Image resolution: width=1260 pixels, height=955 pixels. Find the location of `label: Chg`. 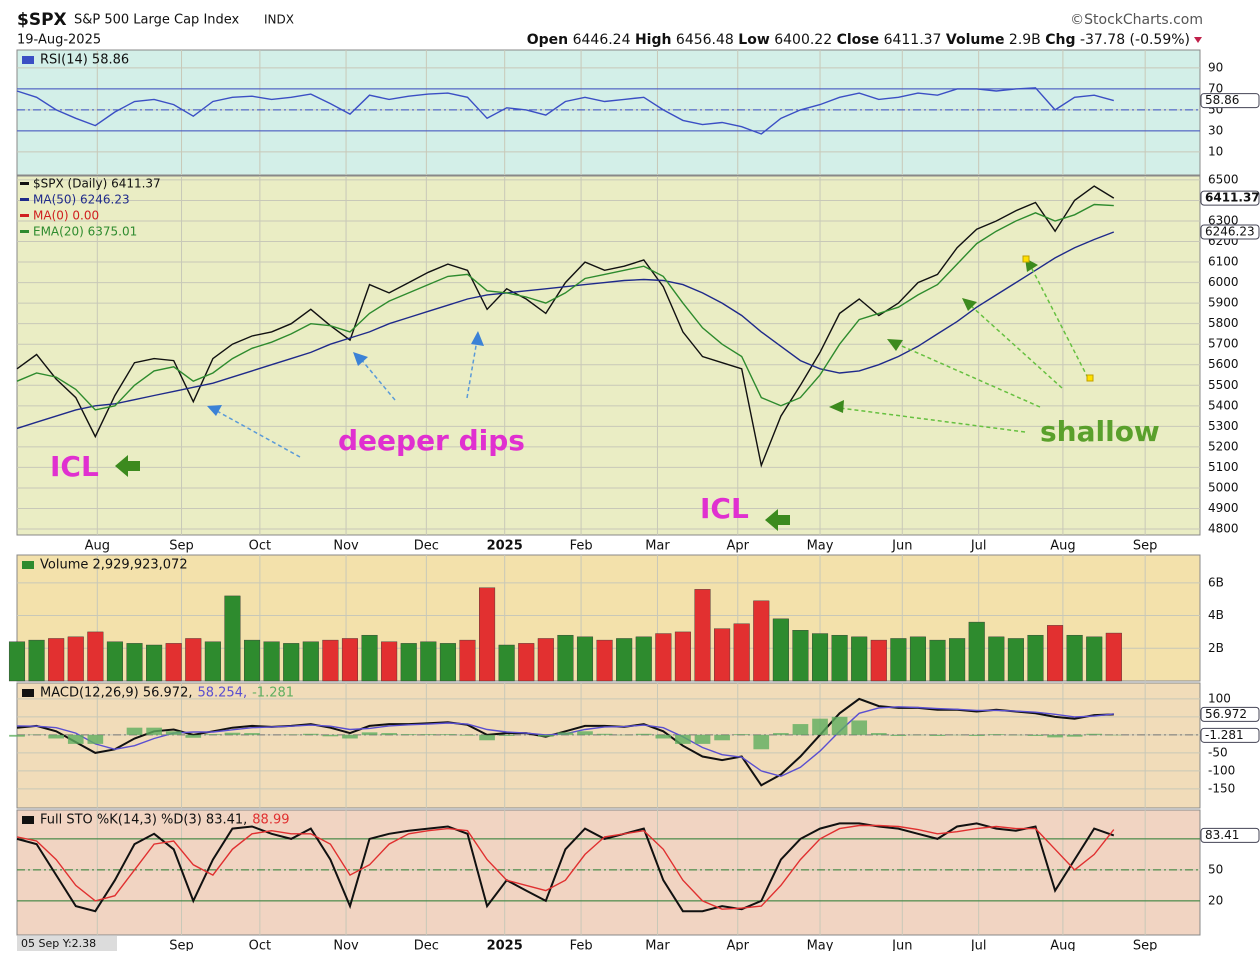

label: Chg is located at coordinates (1060, 40).